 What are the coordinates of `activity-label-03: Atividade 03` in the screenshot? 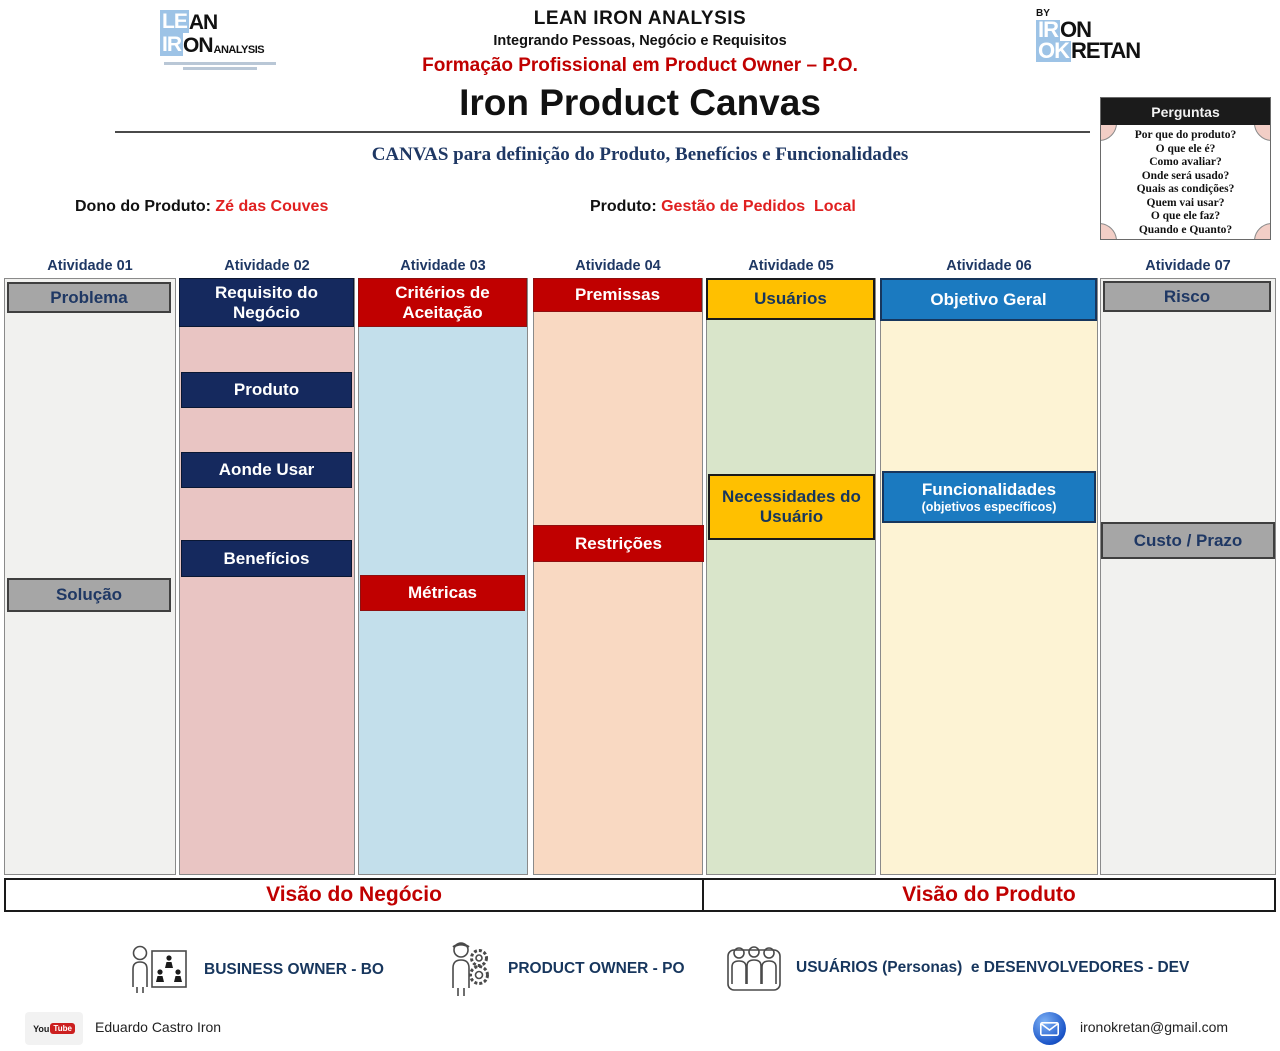 It's located at (443, 266).